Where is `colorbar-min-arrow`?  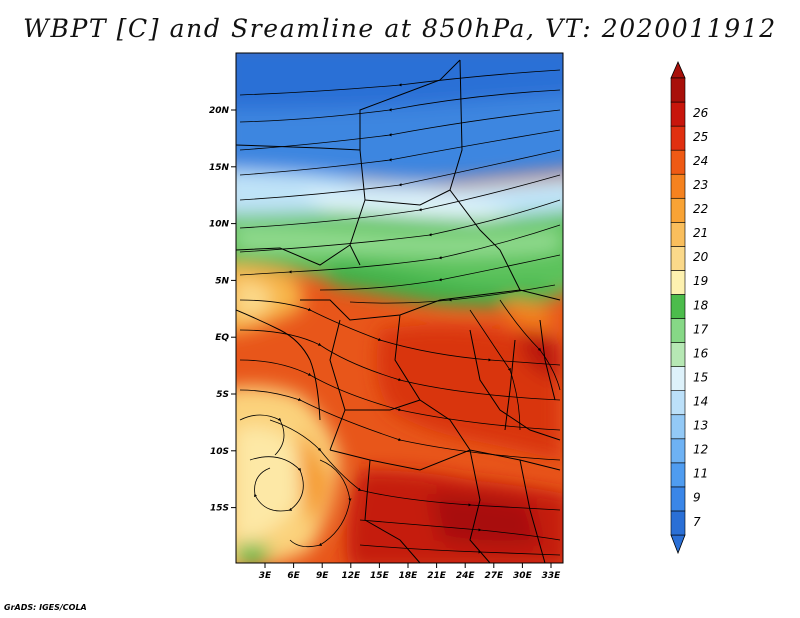
colorbar-min-arrow is located at coordinates (678, 544).